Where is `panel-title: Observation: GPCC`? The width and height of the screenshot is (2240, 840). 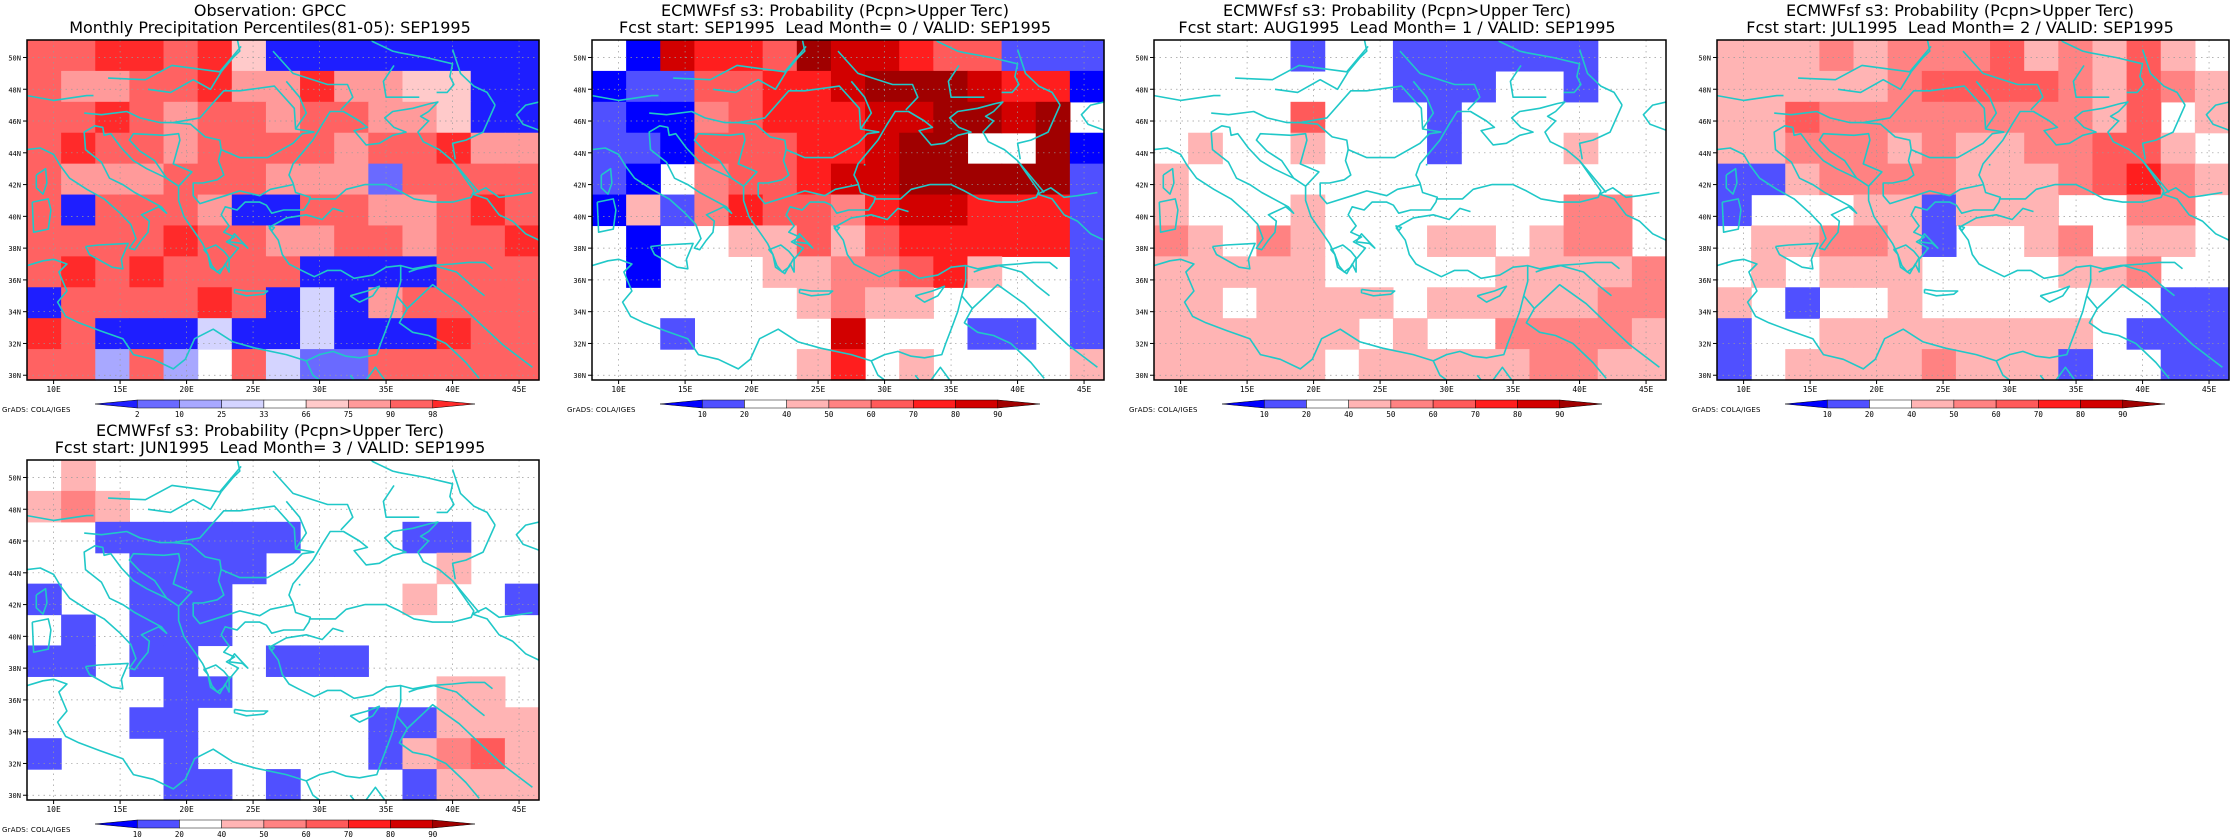 panel-title: Observation: GPCC is located at coordinates (270, 10).